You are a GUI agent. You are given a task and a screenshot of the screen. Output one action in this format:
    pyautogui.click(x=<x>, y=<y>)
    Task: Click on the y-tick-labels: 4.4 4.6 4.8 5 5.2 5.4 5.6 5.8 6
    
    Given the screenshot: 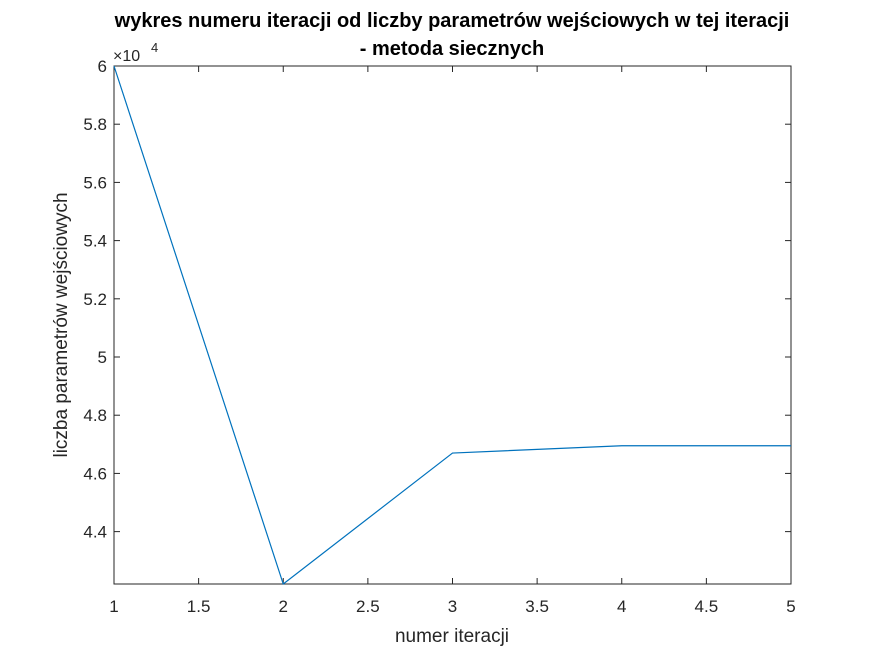 What is the action you would take?
    pyautogui.click(x=95, y=299)
    